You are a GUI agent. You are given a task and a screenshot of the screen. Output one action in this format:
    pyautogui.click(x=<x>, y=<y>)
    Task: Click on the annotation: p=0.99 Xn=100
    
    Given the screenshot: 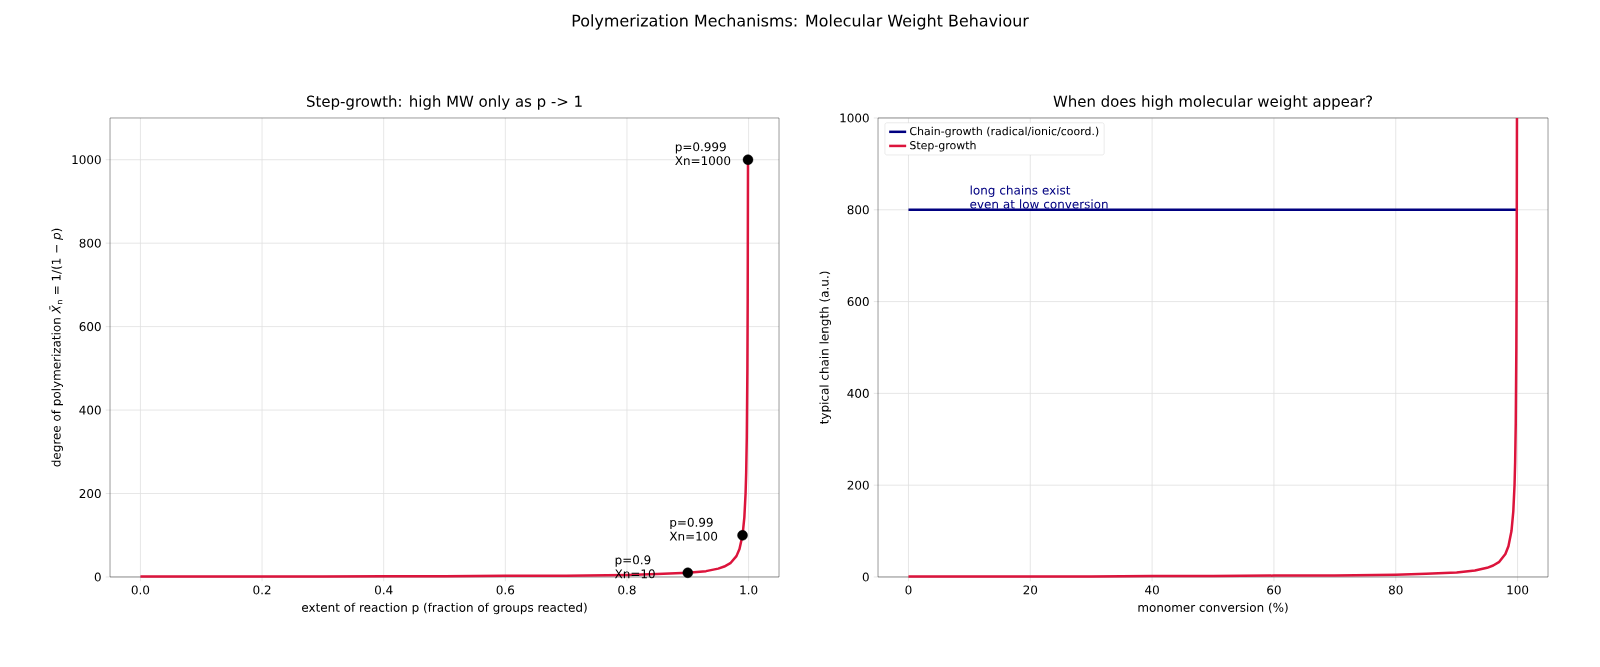 What is the action you would take?
    pyautogui.click(x=693, y=529)
    